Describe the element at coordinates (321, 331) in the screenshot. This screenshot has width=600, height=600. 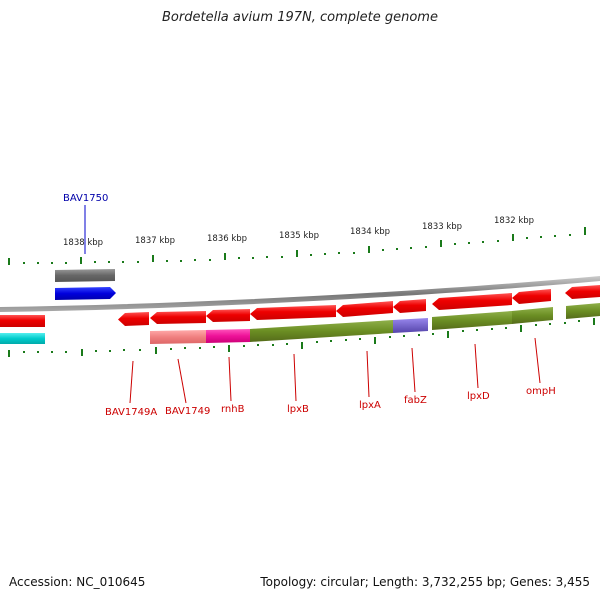
I see `cog-lpxb-lpxa` at that location.